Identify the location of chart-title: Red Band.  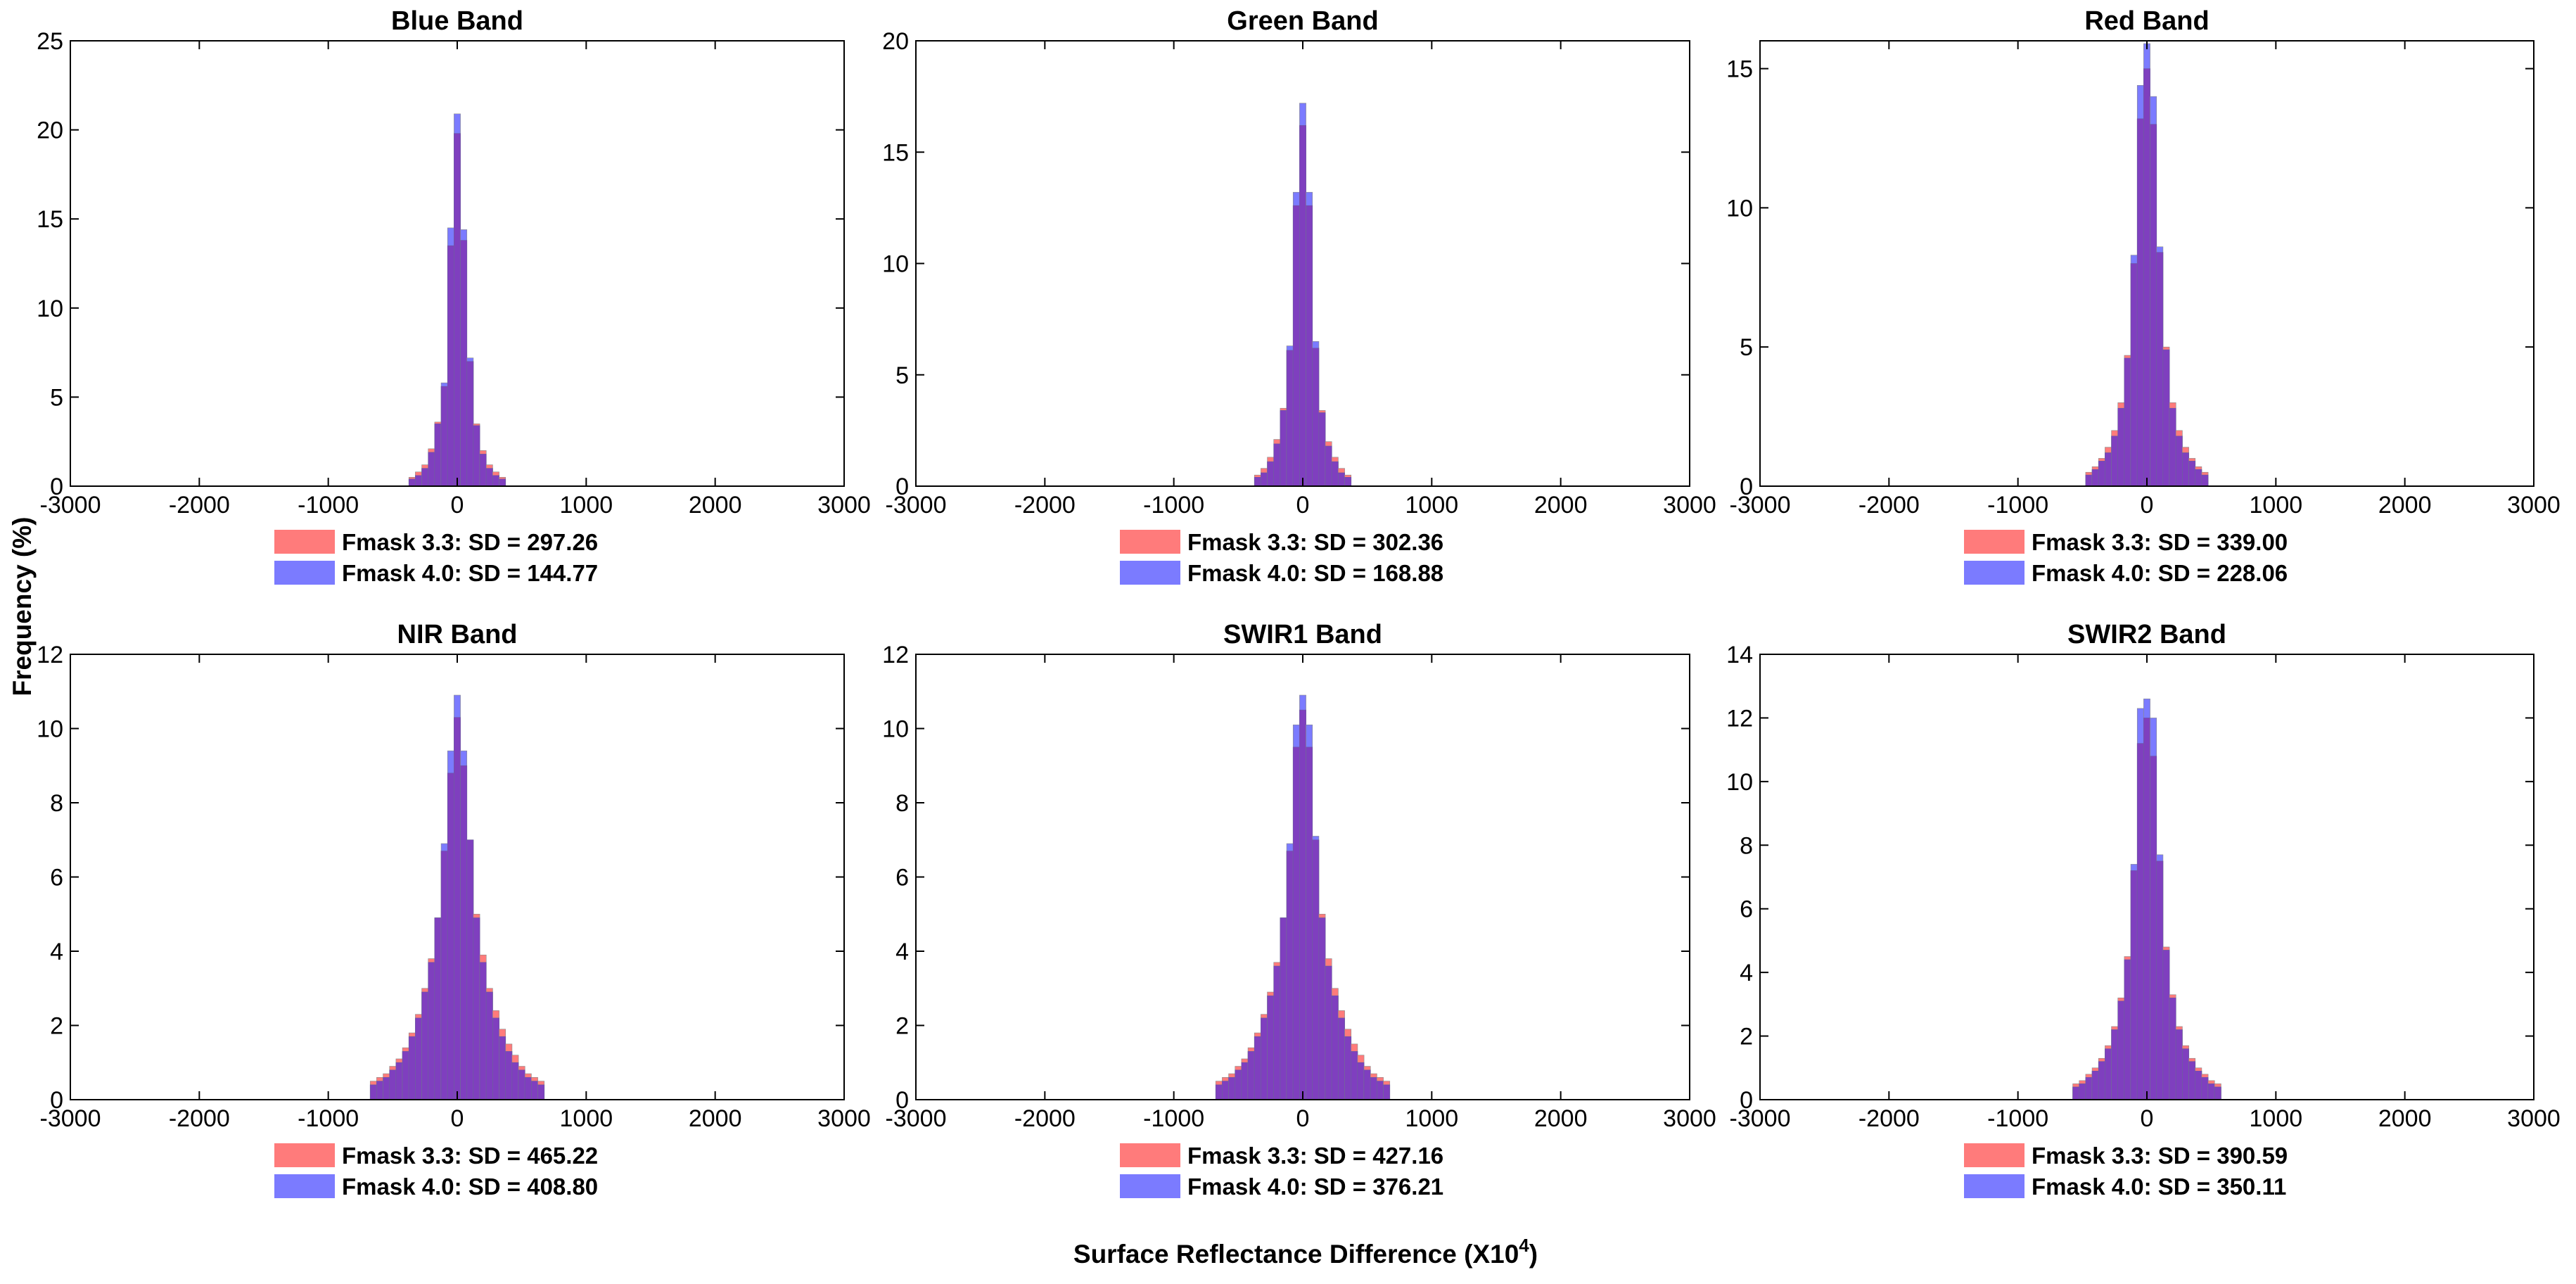
(2146, 21).